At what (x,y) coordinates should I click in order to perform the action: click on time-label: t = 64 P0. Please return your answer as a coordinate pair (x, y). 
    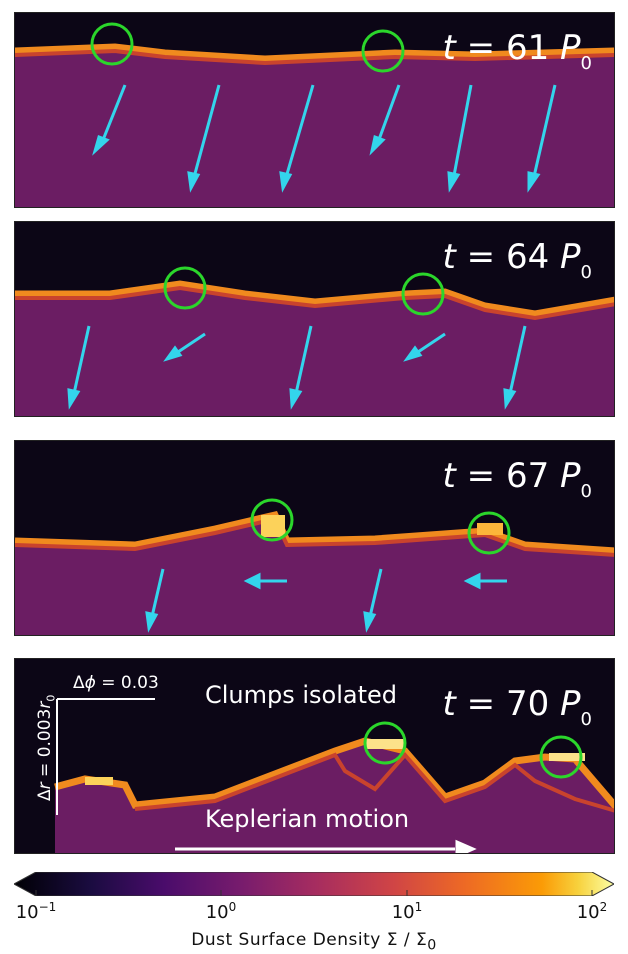
    Looking at the image, I should click on (518, 261).